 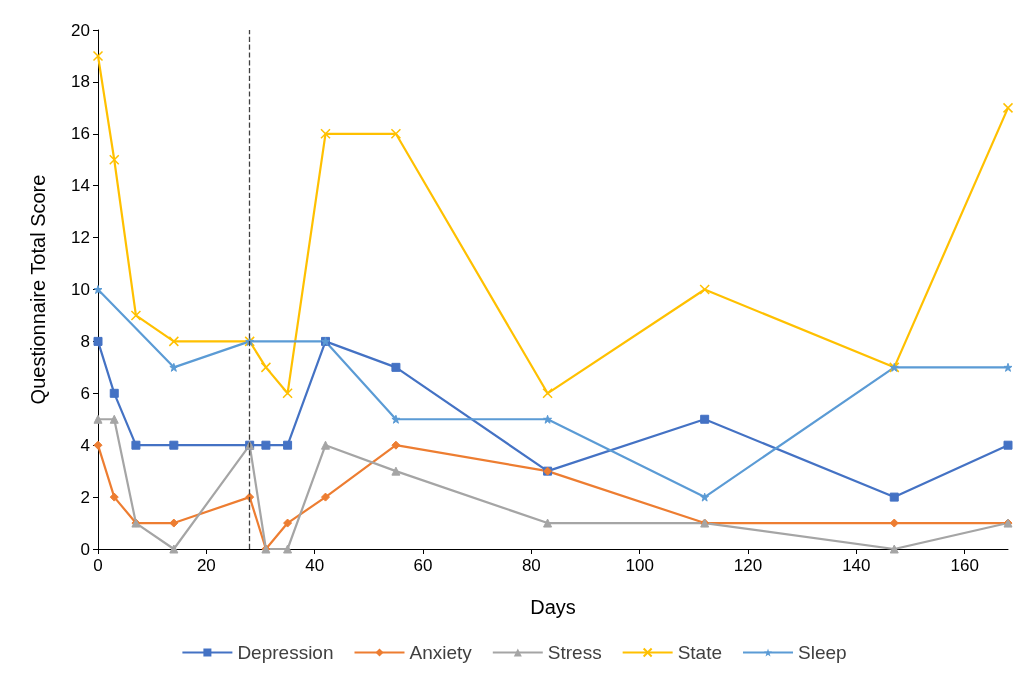 What do you see at coordinates (80, 238) in the screenshot?
I see `y-tick-label: 12` at bounding box center [80, 238].